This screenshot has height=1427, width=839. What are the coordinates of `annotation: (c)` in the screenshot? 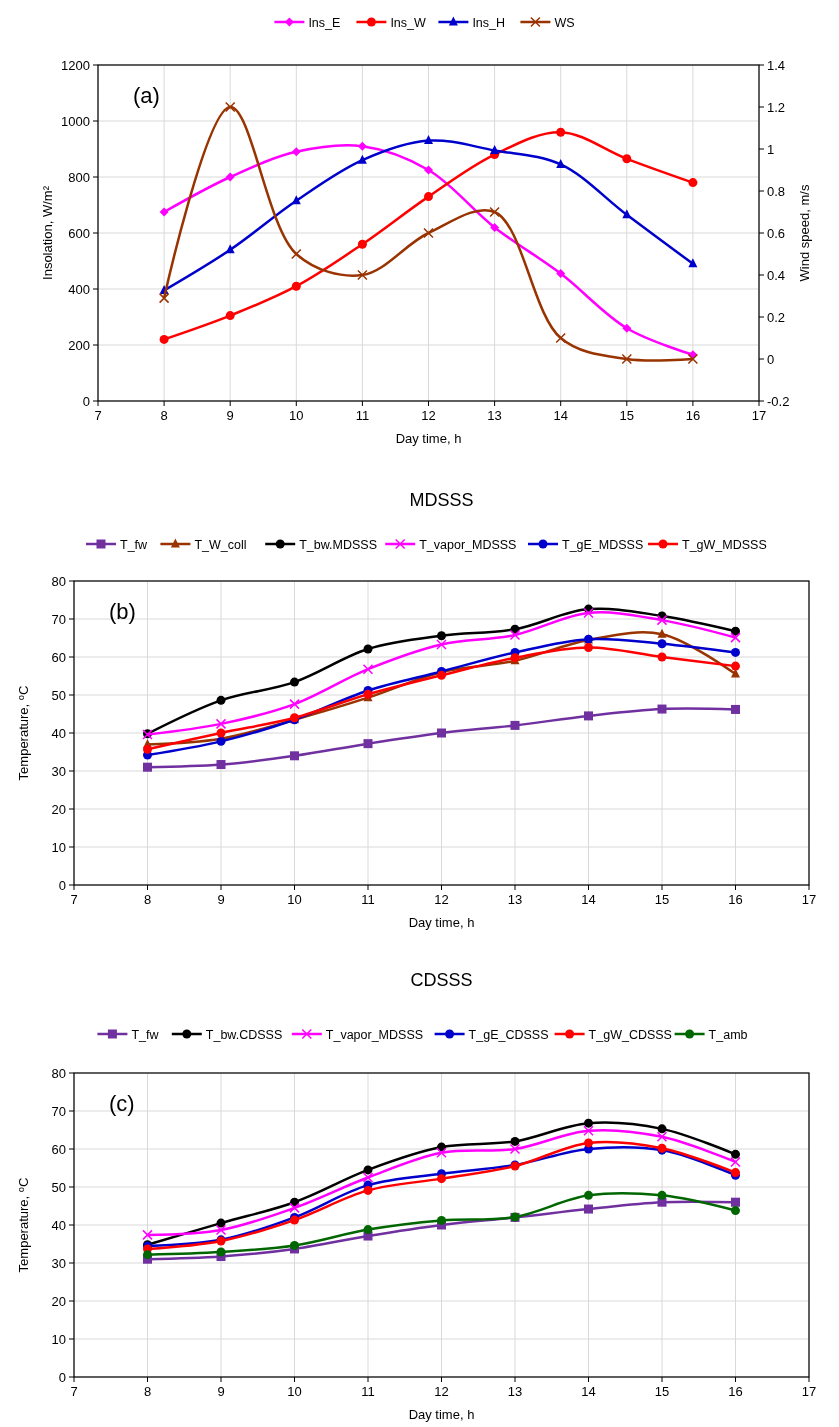 It's located at (122, 1103).